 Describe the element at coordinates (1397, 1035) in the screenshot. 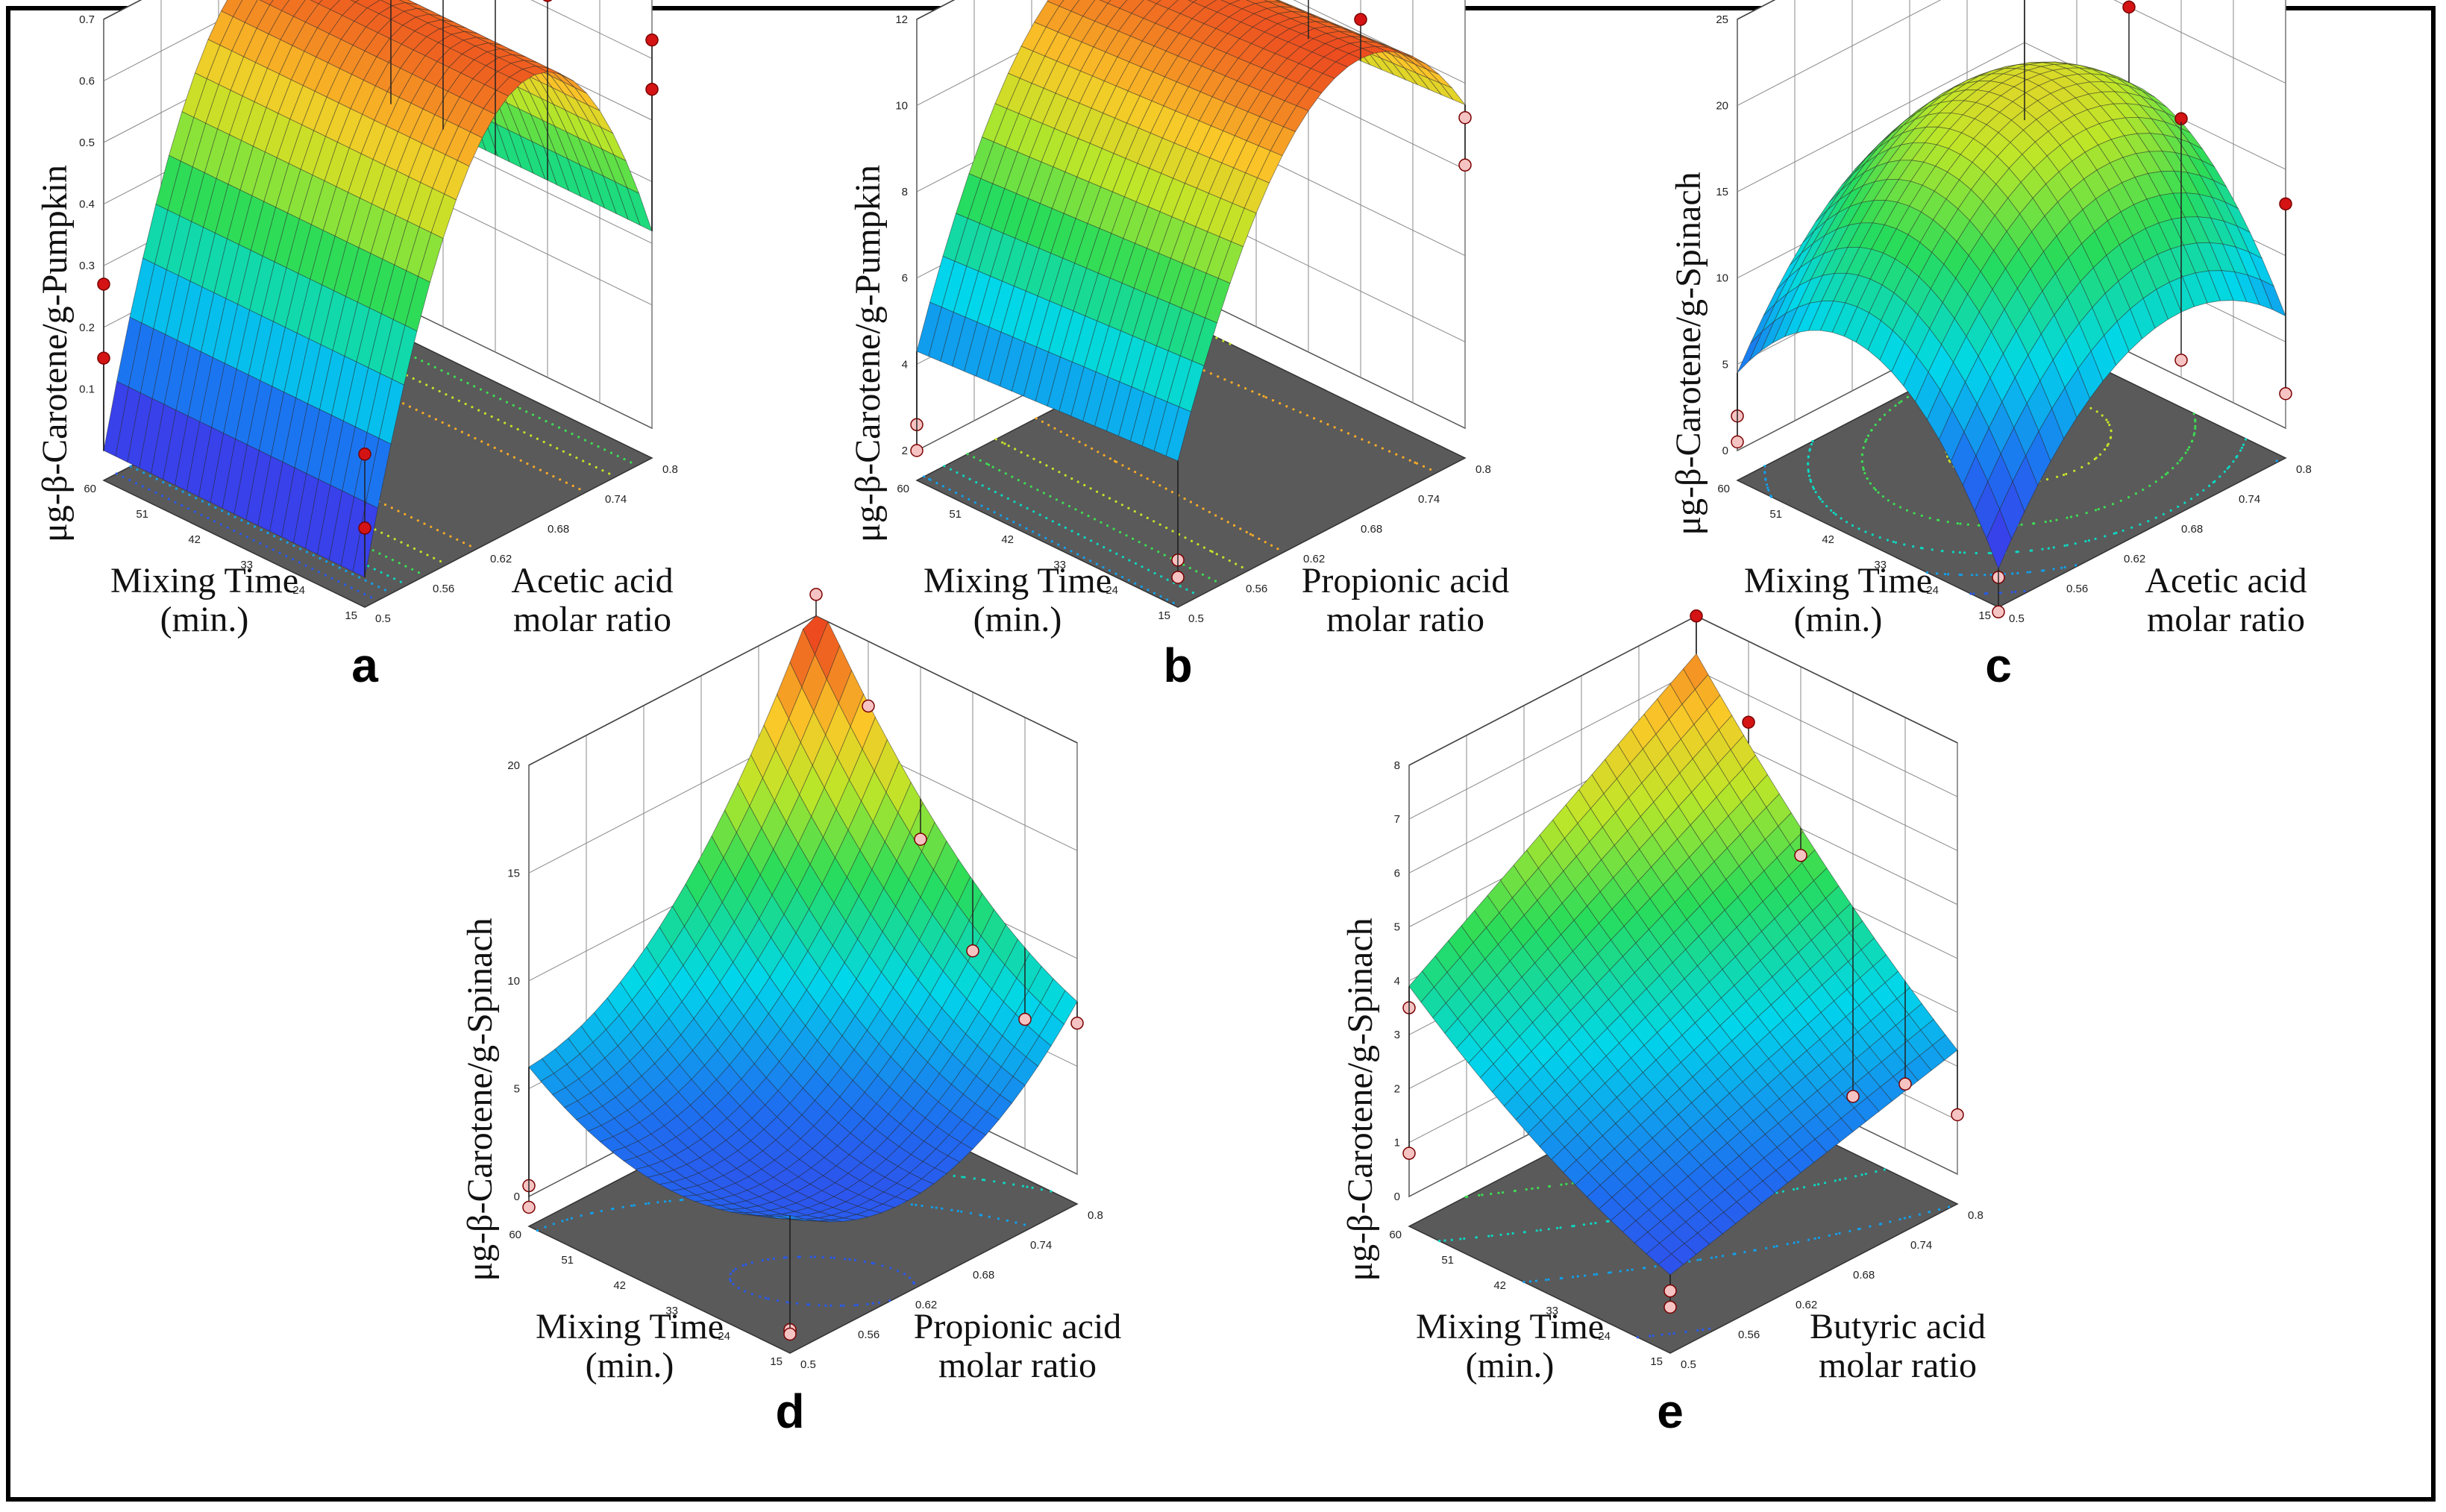

I see `z-tick-label: 3` at that location.